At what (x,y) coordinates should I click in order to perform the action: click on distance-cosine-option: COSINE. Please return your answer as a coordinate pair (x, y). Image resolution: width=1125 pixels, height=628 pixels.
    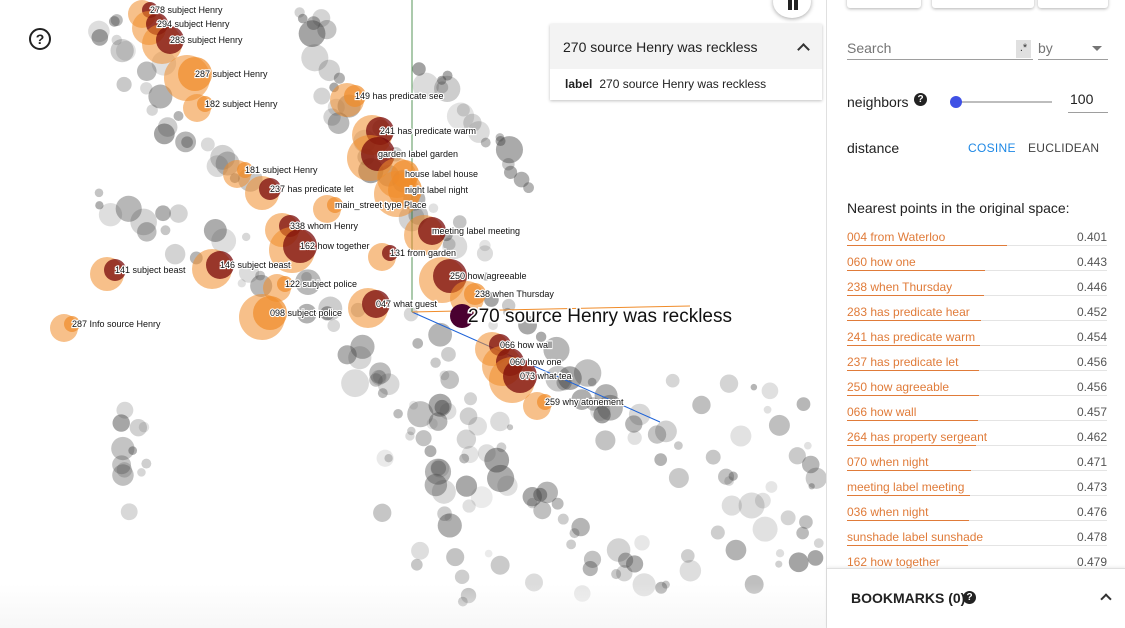
    Looking at the image, I should click on (992, 148).